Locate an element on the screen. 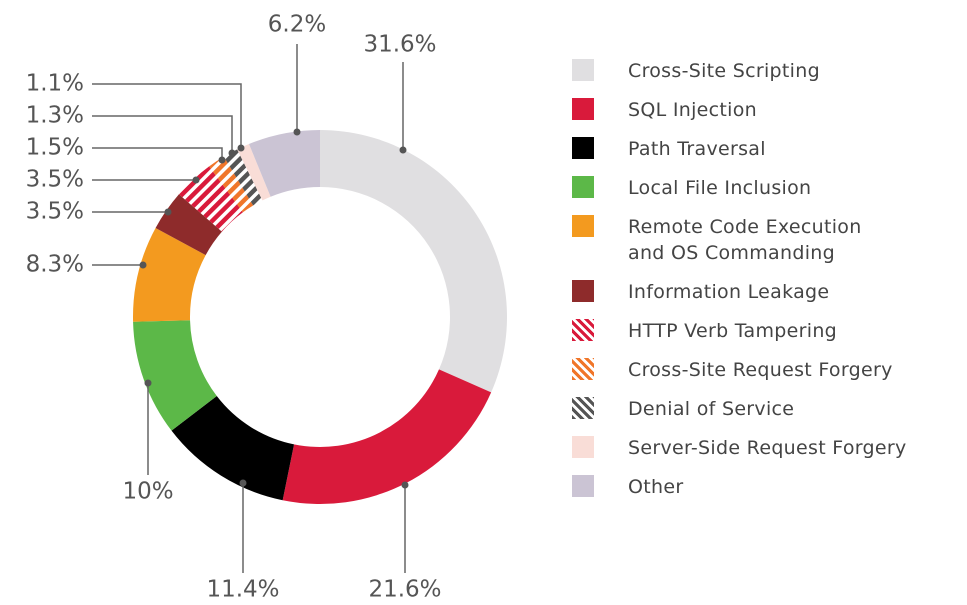 Image resolution: width=967 pixels, height=605 pixels. legend-item: Remote Code Execution and OS Commanding is located at coordinates (738, 240).